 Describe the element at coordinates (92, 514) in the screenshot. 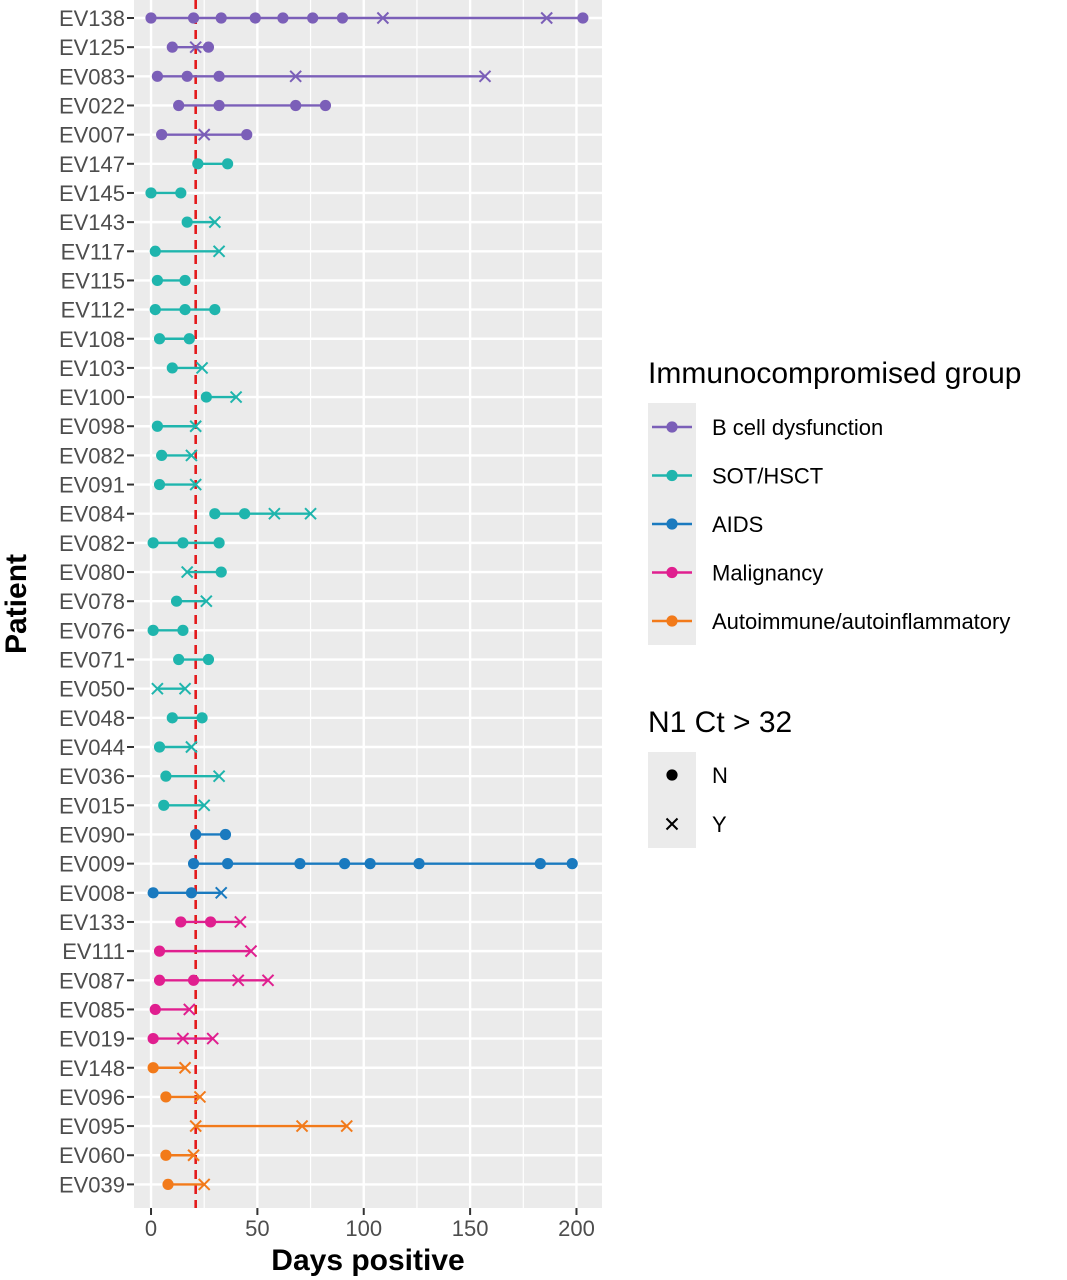

I see `y-tick-label: EV084` at that location.